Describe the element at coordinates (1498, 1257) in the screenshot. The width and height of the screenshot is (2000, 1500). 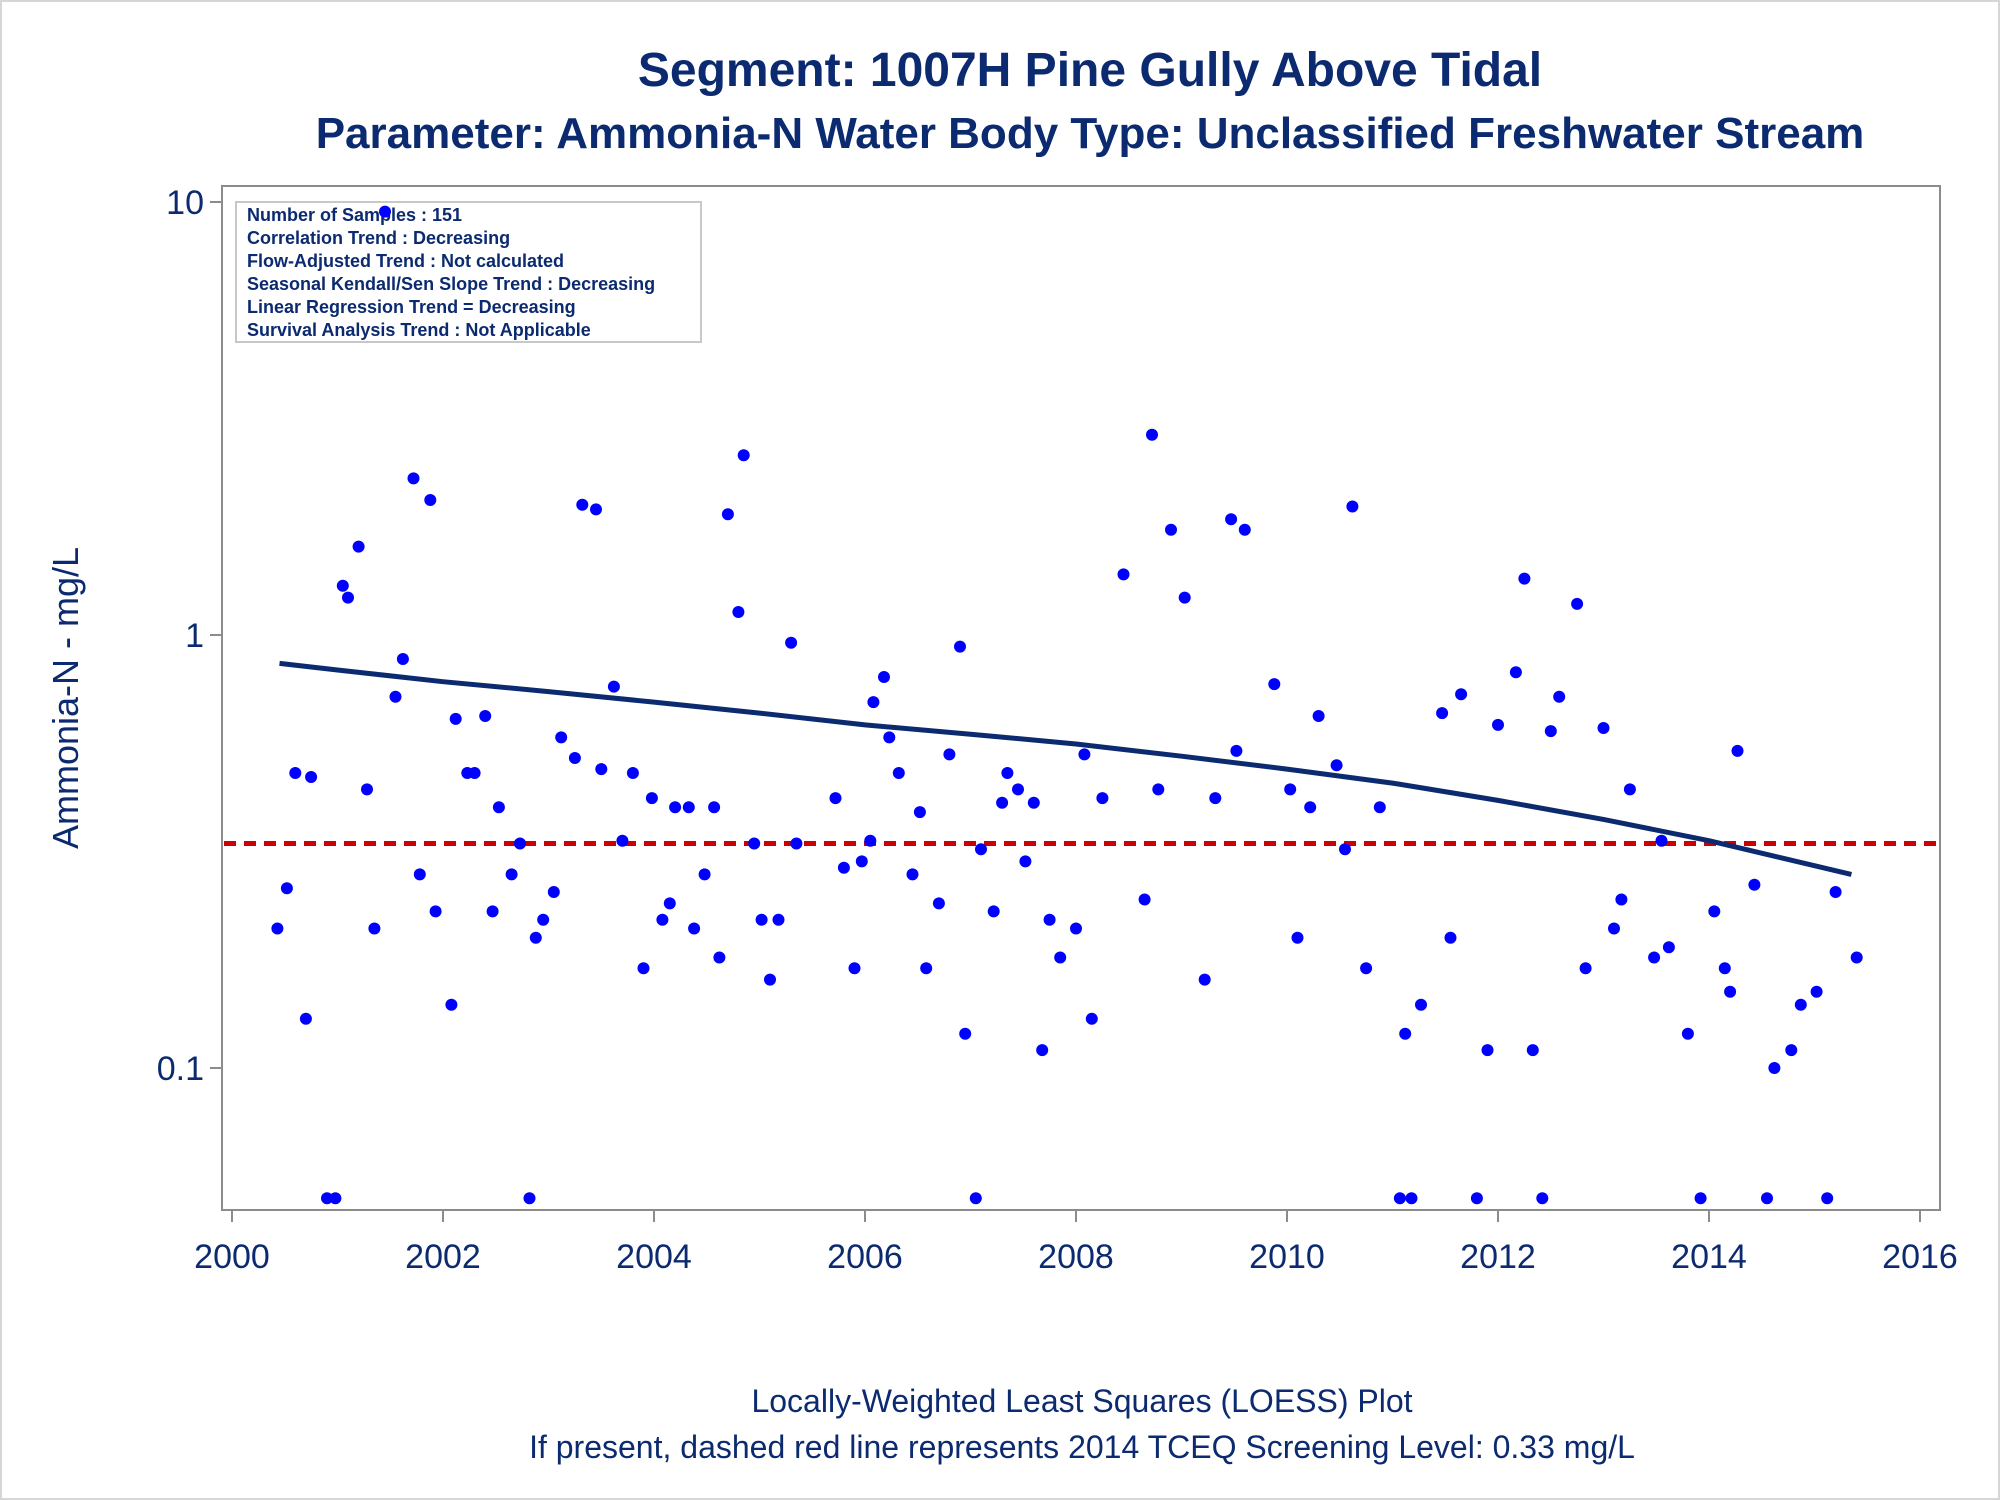
I see `x-tick-label: 2012` at that location.